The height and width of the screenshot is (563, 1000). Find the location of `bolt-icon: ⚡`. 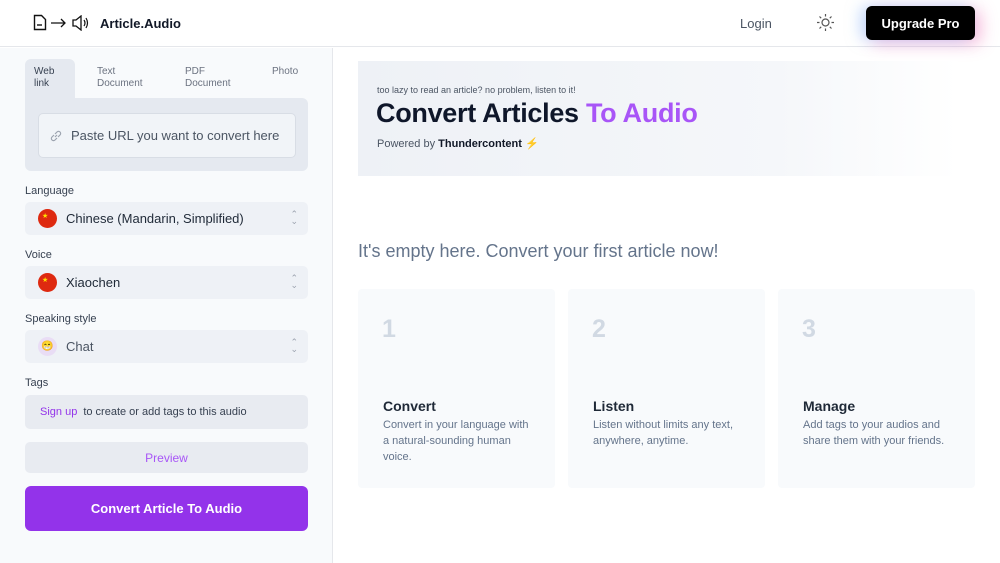

bolt-icon: ⚡ is located at coordinates (531, 144).